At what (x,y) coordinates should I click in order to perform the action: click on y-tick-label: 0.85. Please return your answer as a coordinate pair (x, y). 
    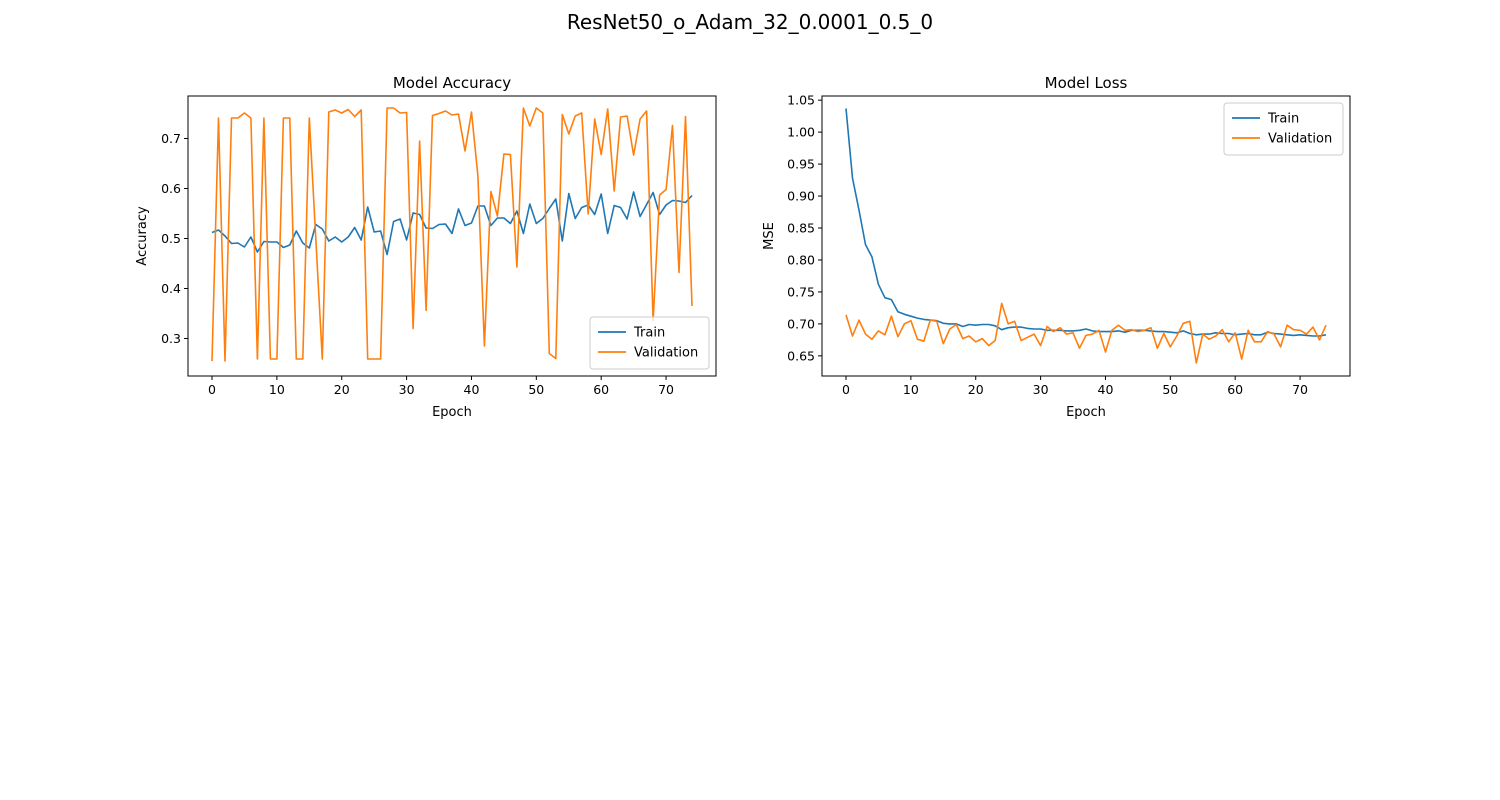
    Looking at the image, I should click on (801, 228).